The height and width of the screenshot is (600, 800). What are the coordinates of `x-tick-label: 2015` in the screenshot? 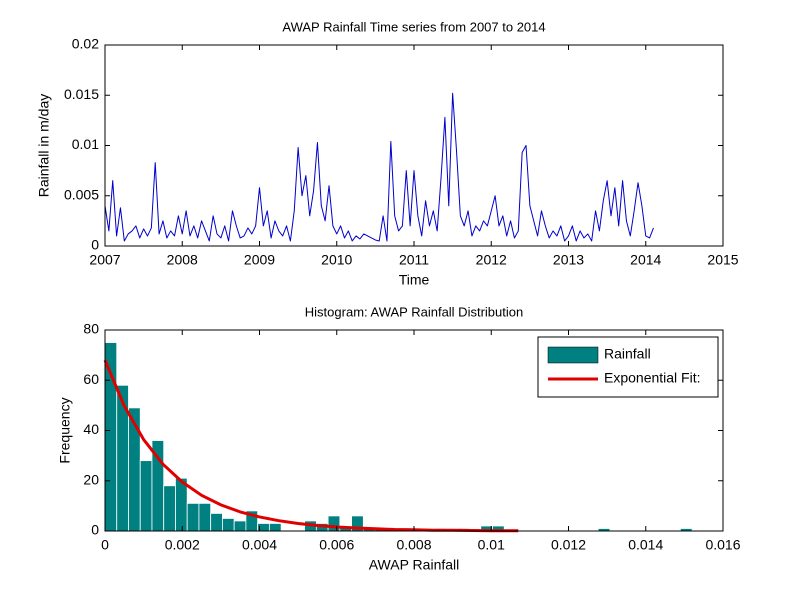 It's located at (722, 260).